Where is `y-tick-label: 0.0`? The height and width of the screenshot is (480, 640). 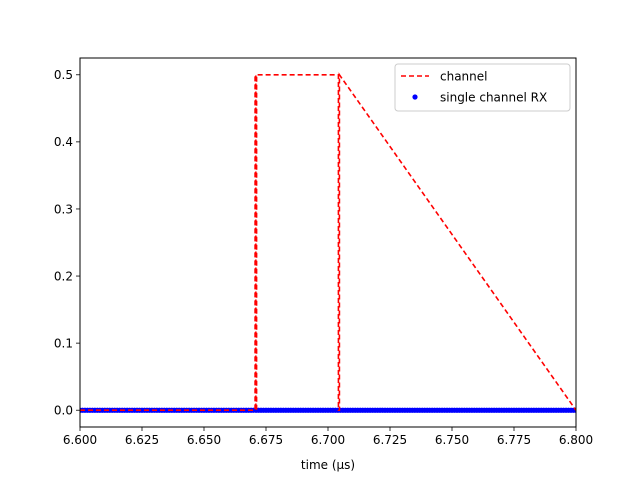
y-tick-label: 0.0 is located at coordinates (63, 411).